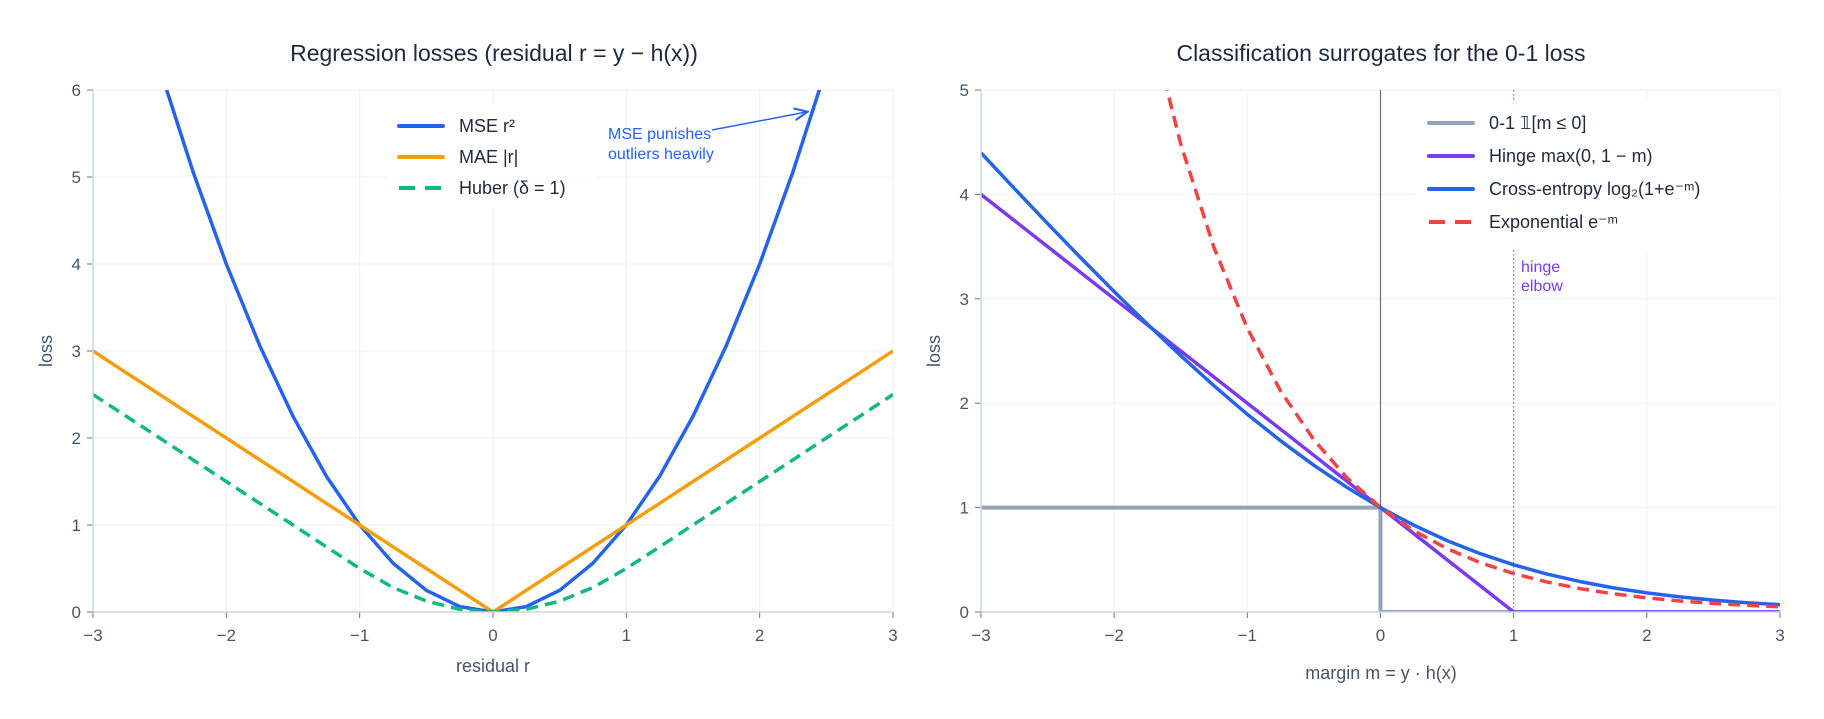  Describe the element at coordinates (659, 134) in the screenshot. I see `annotation-text-line-1: MSE punishes` at that location.